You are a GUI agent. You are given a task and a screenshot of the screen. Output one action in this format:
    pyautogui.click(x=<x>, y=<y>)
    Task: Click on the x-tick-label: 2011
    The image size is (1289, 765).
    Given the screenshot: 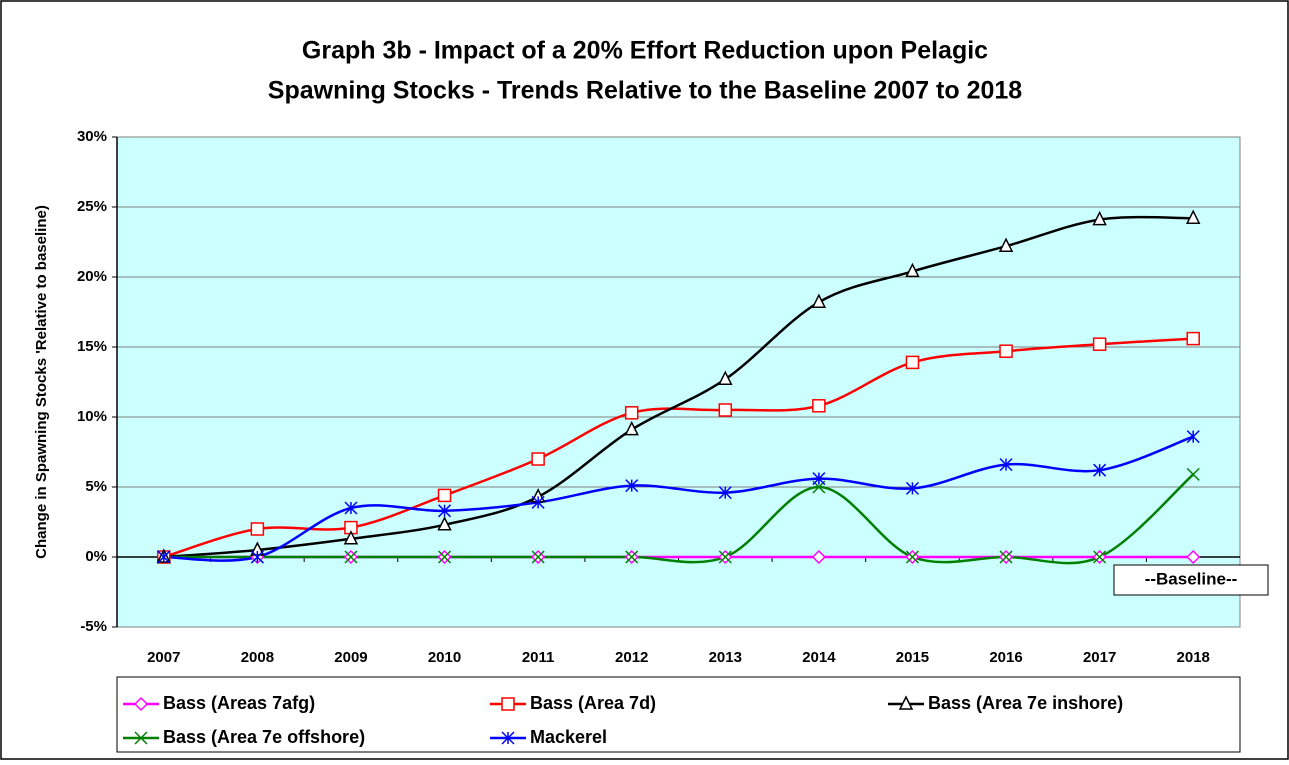 What is the action you would take?
    pyautogui.click(x=538, y=657)
    